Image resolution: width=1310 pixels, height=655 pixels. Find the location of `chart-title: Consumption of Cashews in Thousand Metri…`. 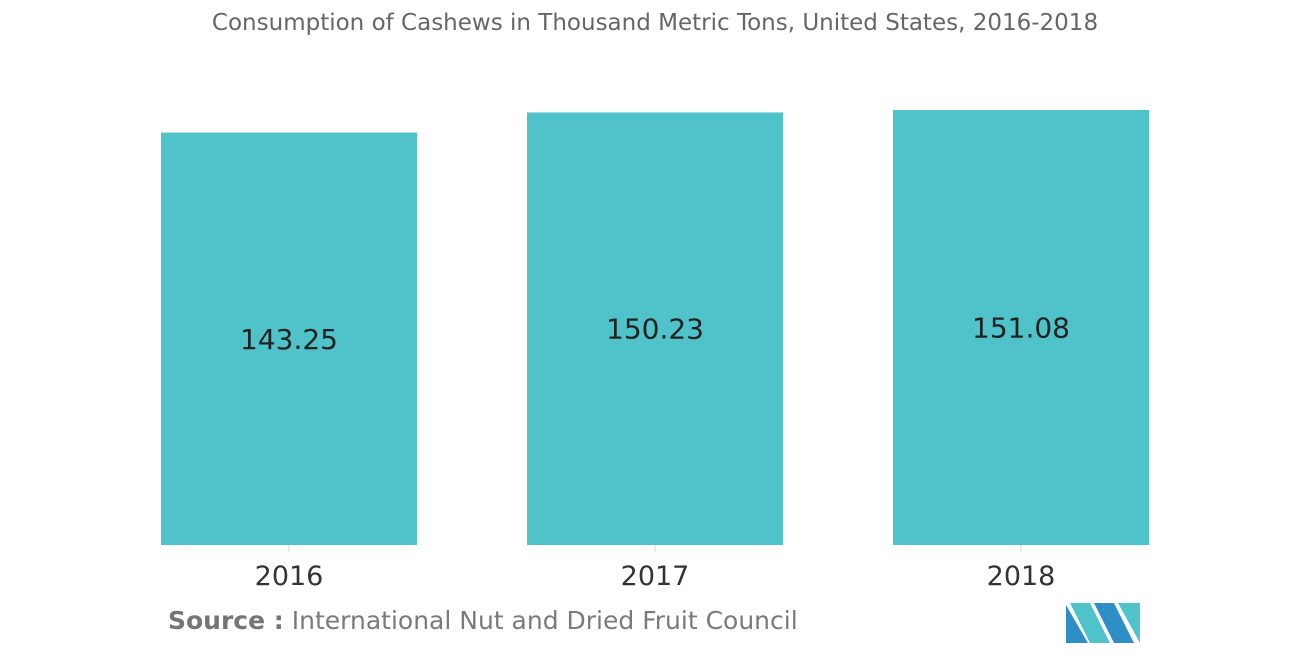

chart-title: Consumption of Cashews in Thousand Metri… is located at coordinates (655, 23).